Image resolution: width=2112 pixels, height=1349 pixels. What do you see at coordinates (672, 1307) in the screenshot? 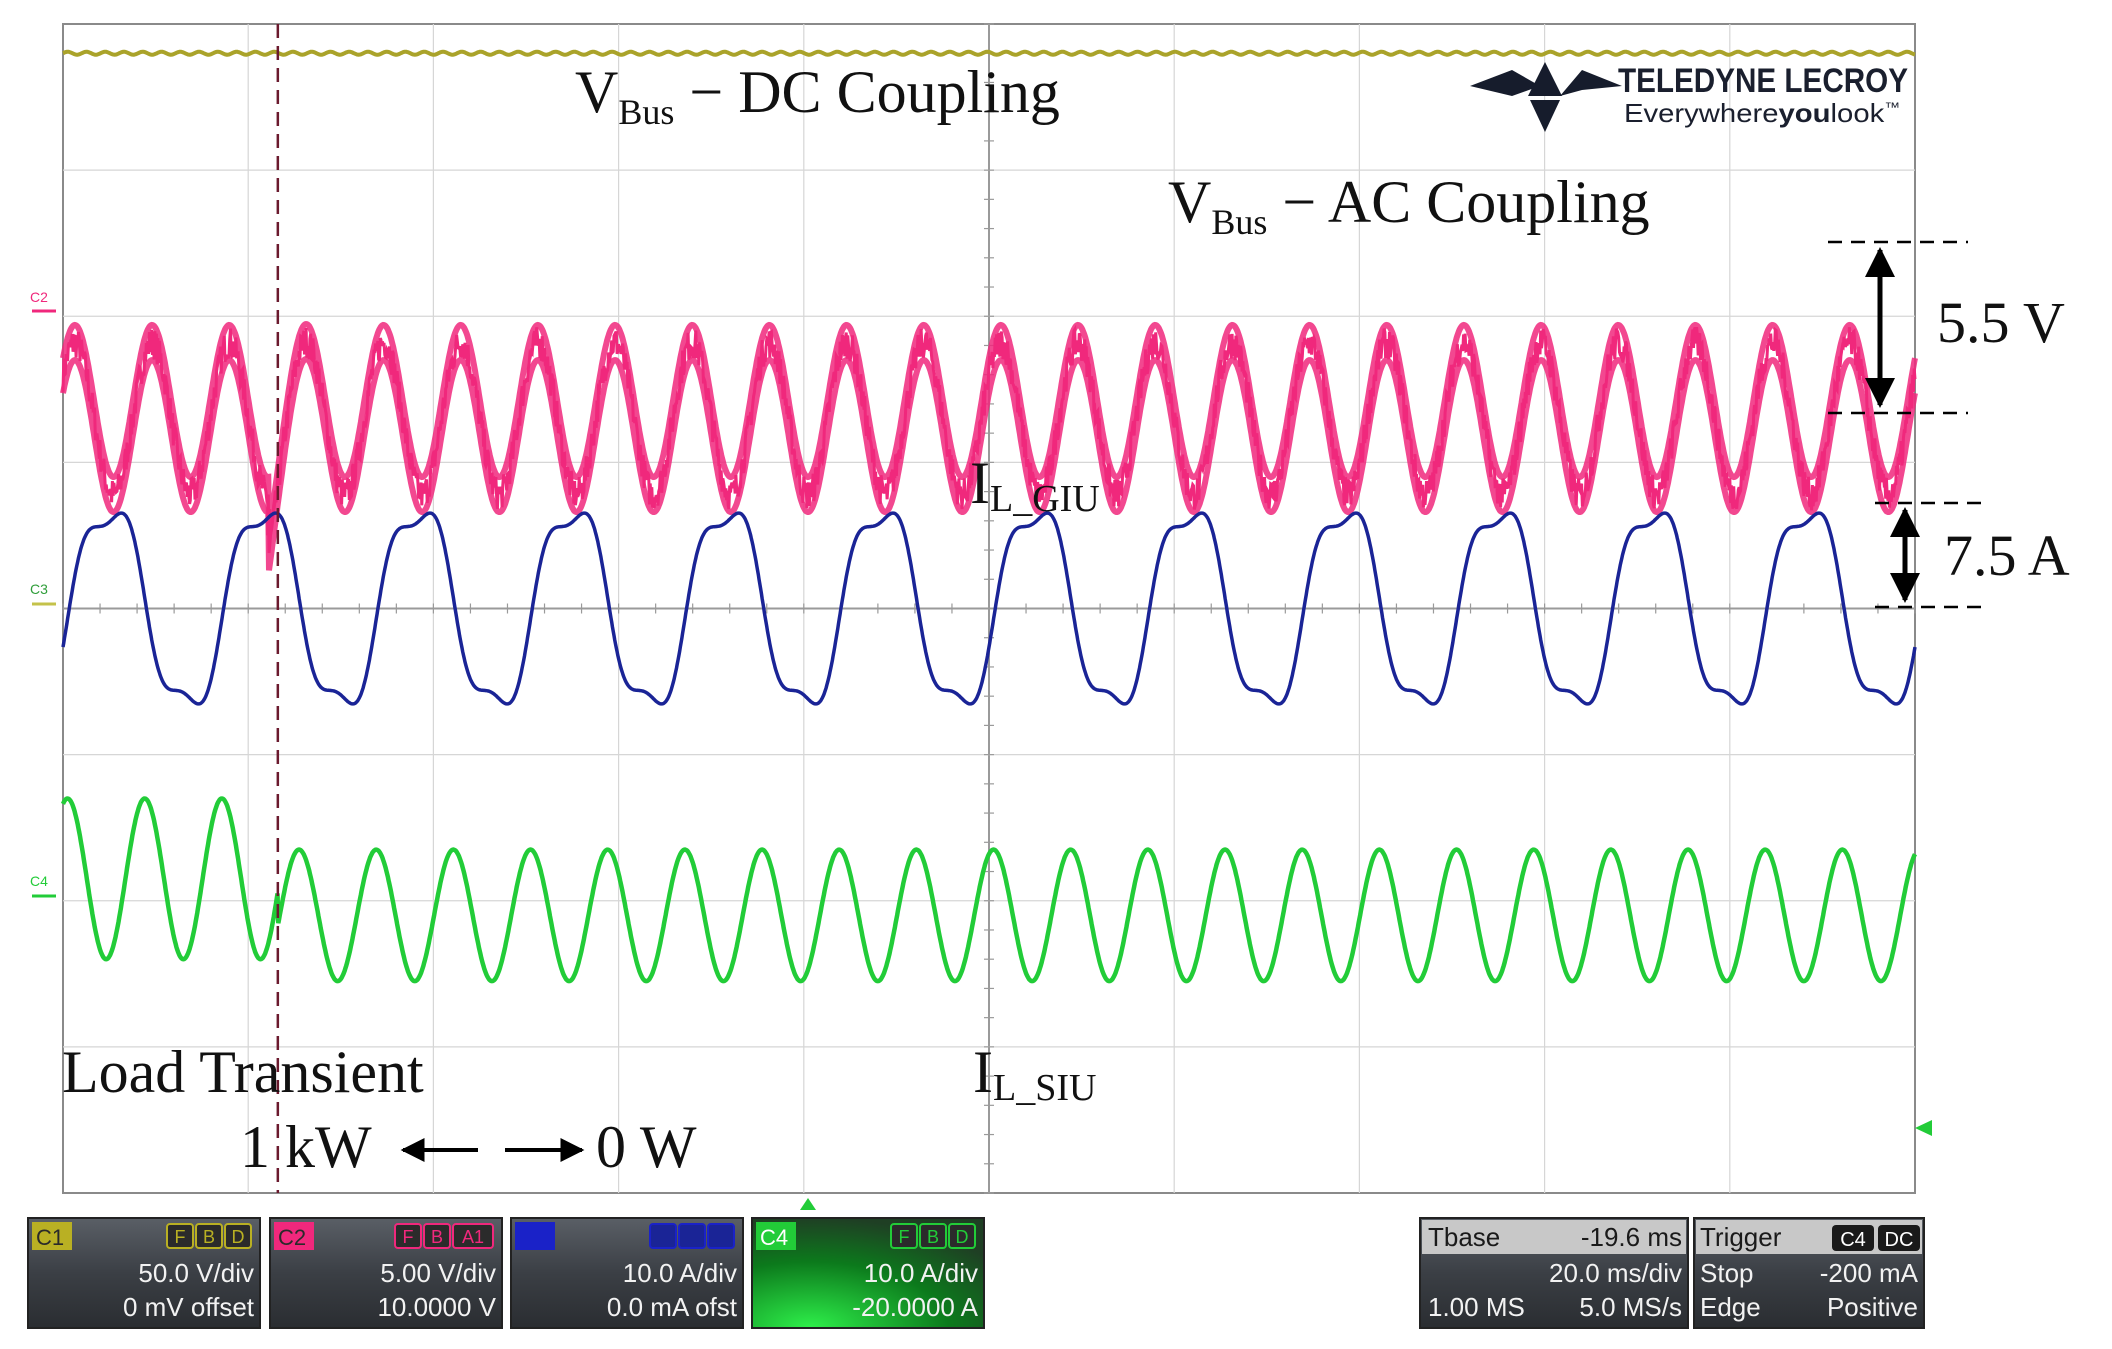
I see `channel-offset: 0.0 mA ofst` at bounding box center [672, 1307].